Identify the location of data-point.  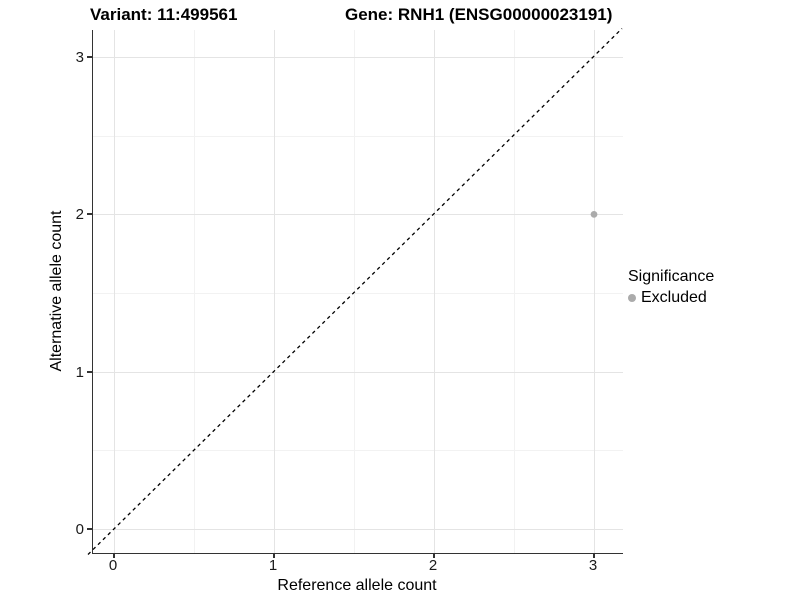
(594, 214).